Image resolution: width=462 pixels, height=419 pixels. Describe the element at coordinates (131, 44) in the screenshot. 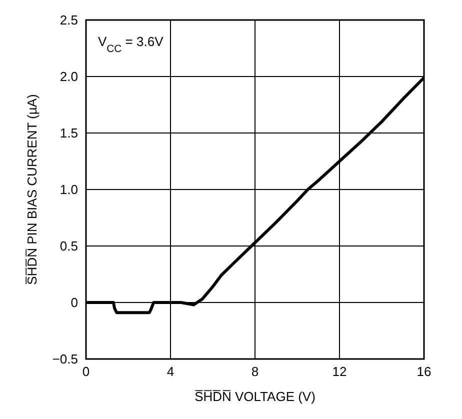

I see `annotation: V$_{CC}$ = 3.6V` at that location.